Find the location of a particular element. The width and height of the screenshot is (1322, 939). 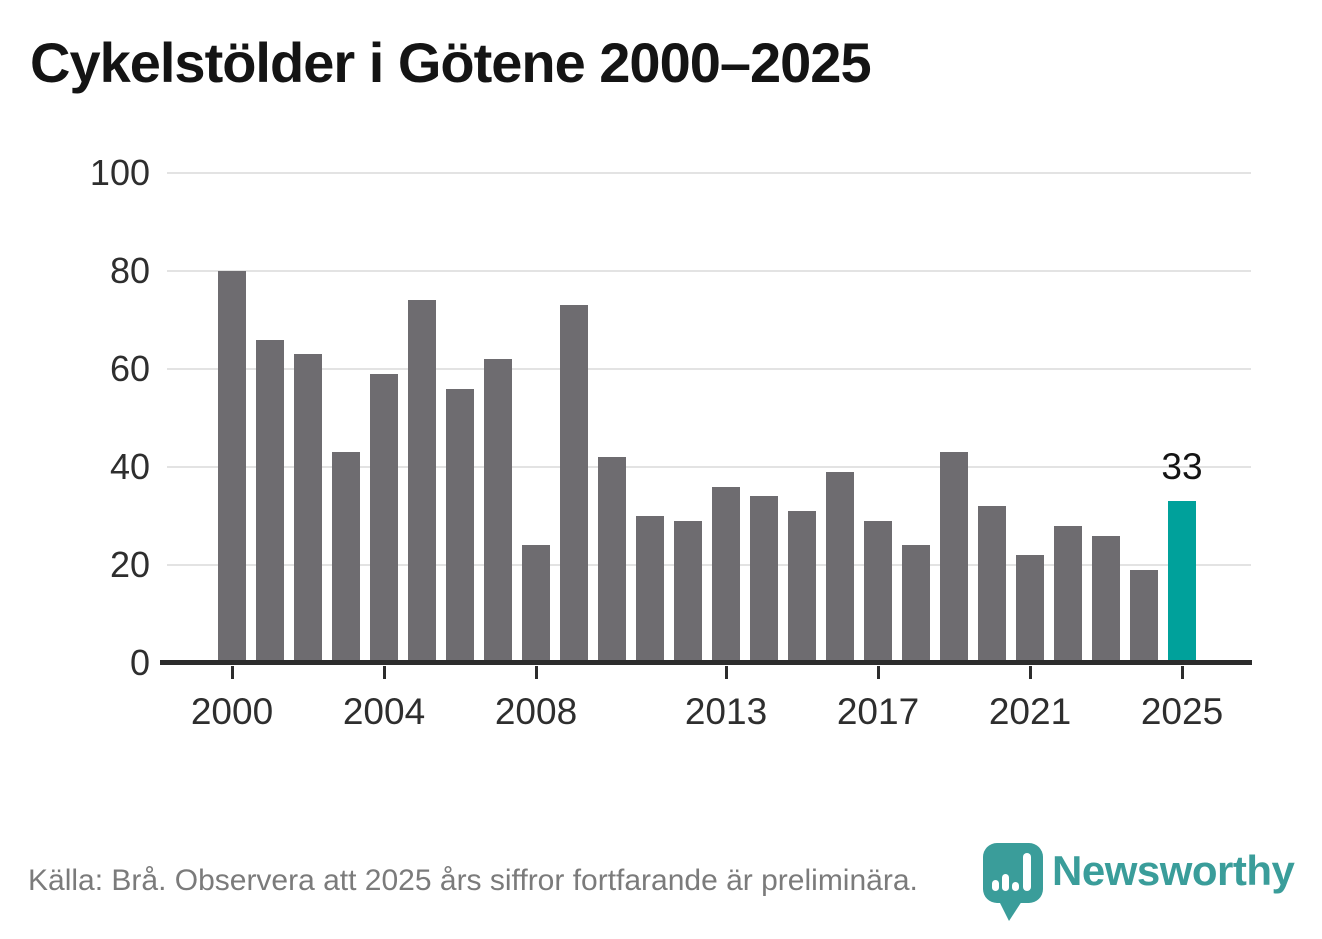

bar-2013 is located at coordinates (726, 574).